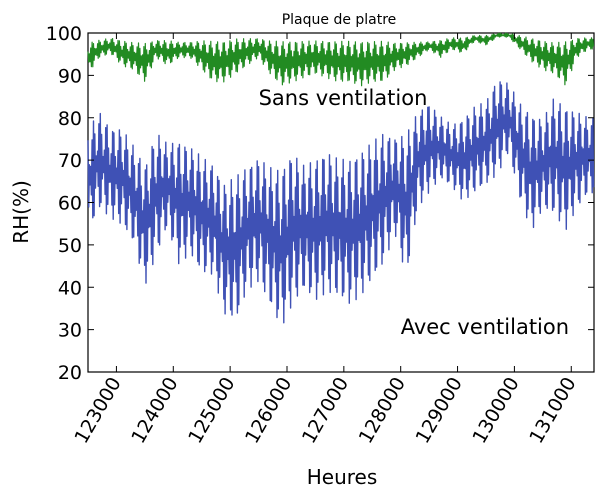 The image size is (595, 492). What do you see at coordinates (339, 20) in the screenshot?
I see `chart-title: Plaque de platre` at bounding box center [339, 20].